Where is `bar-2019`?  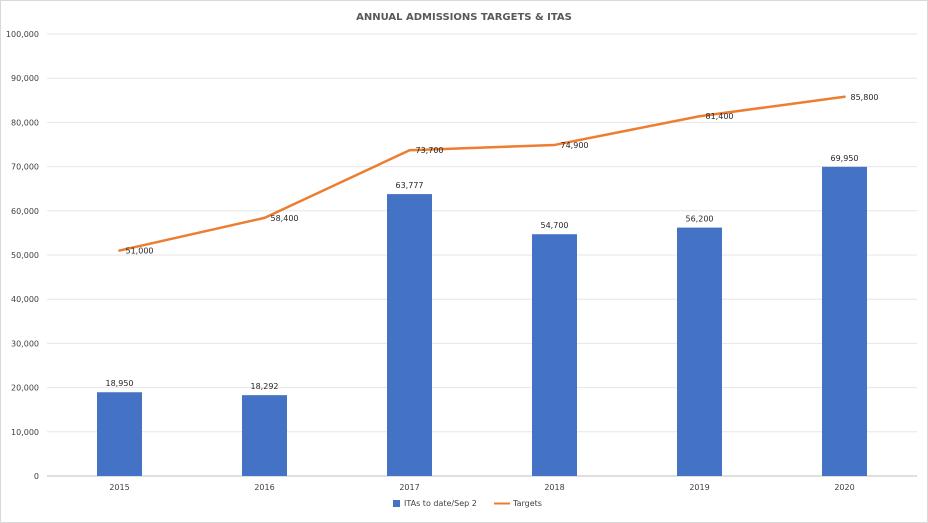
bar-2019 is located at coordinates (699, 351).